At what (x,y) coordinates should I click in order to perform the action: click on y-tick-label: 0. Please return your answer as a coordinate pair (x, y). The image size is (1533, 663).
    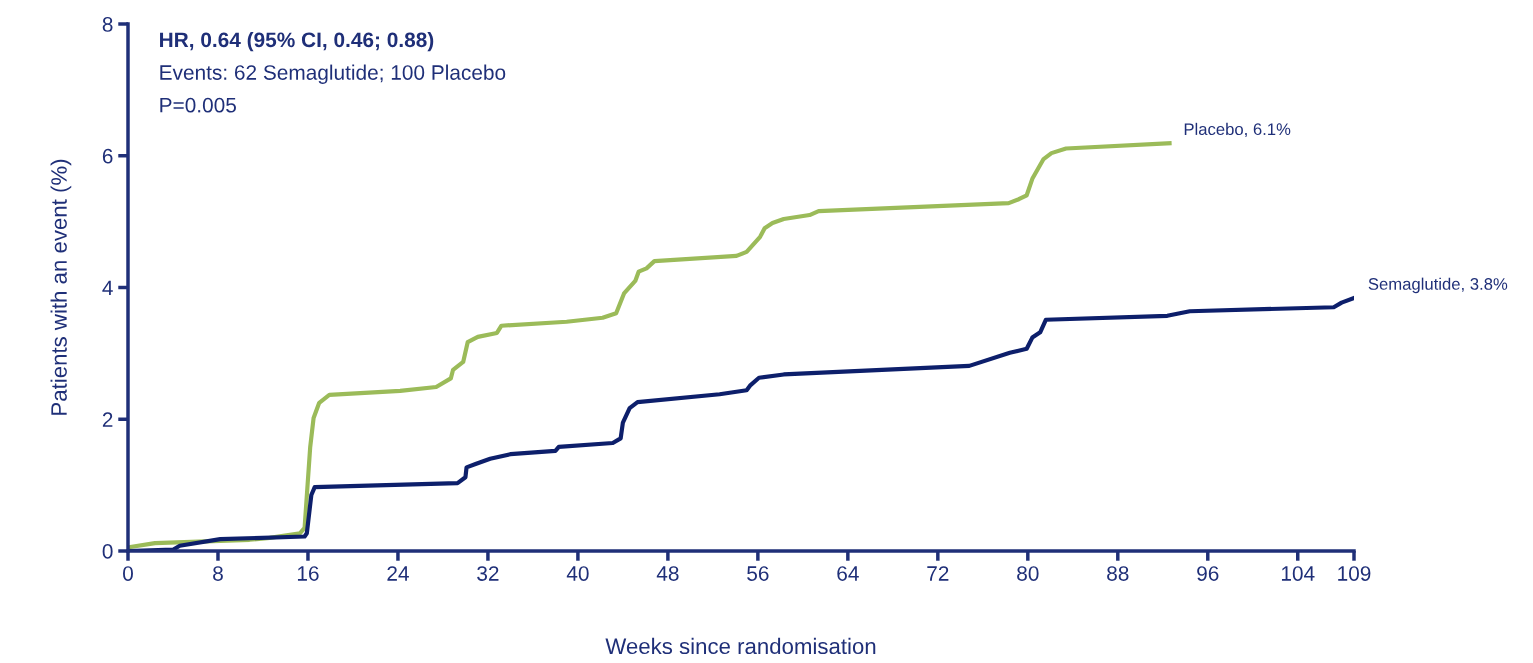
    Looking at the image, I should click on (107, 551).